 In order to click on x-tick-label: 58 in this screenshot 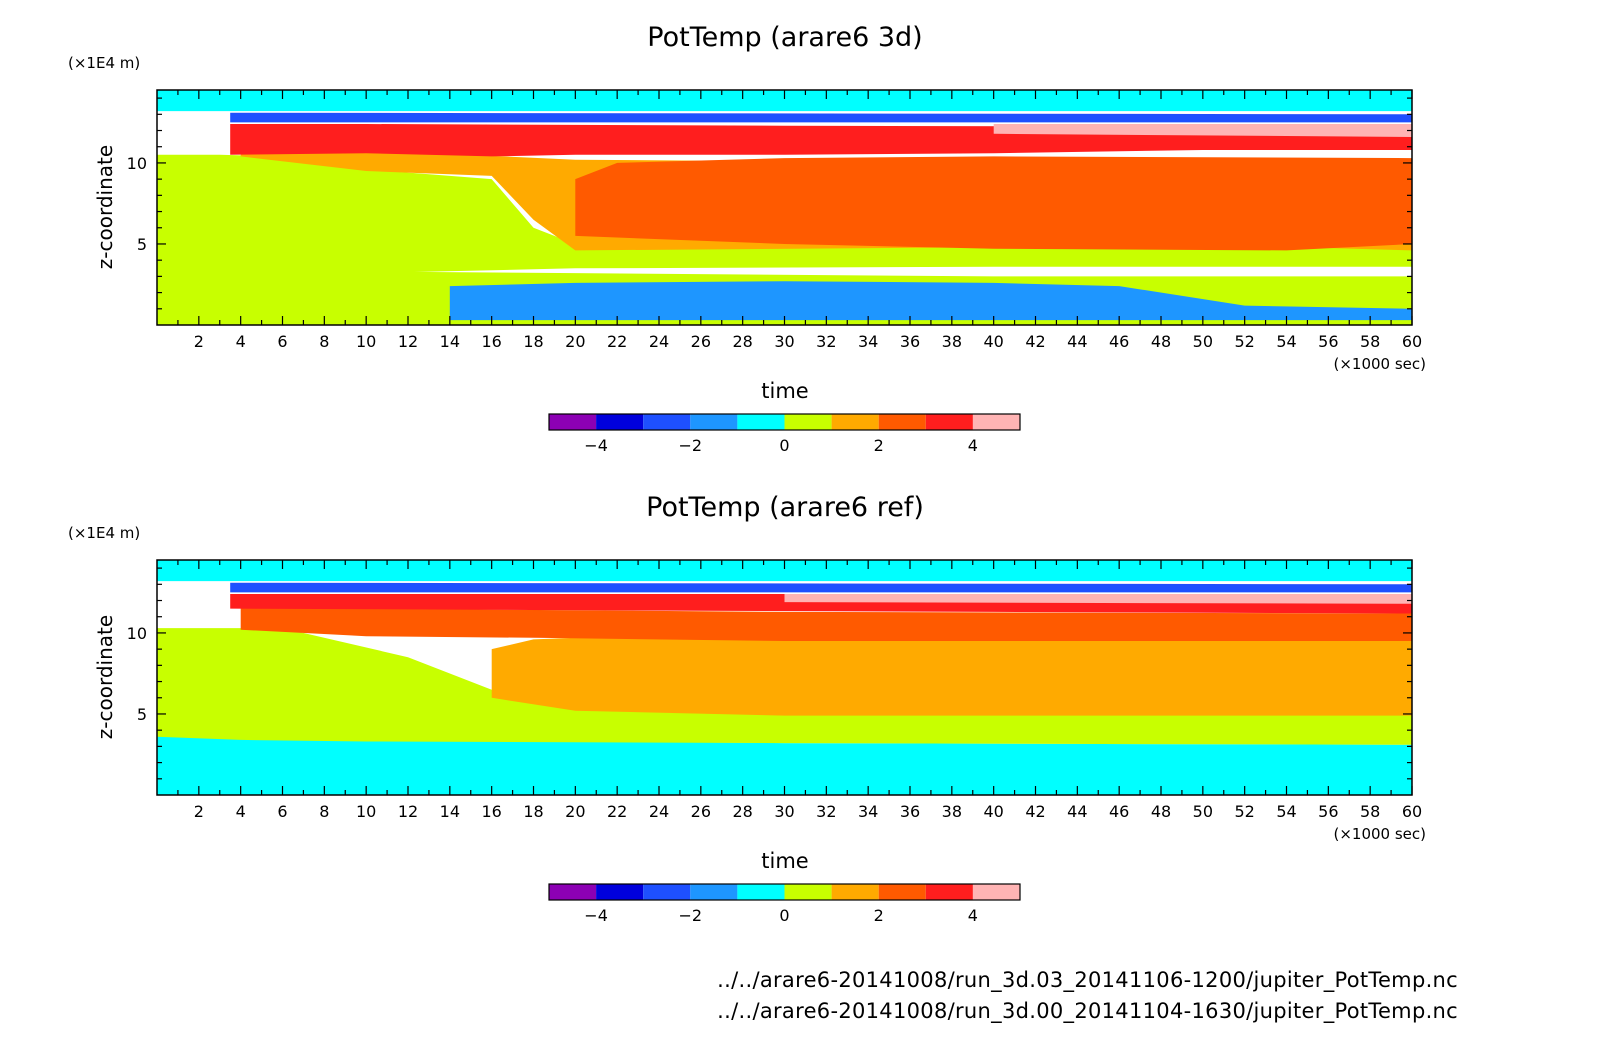, I will do `click(1370, 341)`.